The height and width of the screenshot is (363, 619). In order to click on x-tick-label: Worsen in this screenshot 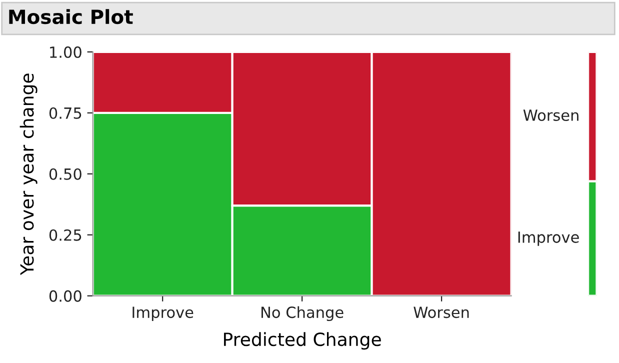, I will do `click(441, 312)`.